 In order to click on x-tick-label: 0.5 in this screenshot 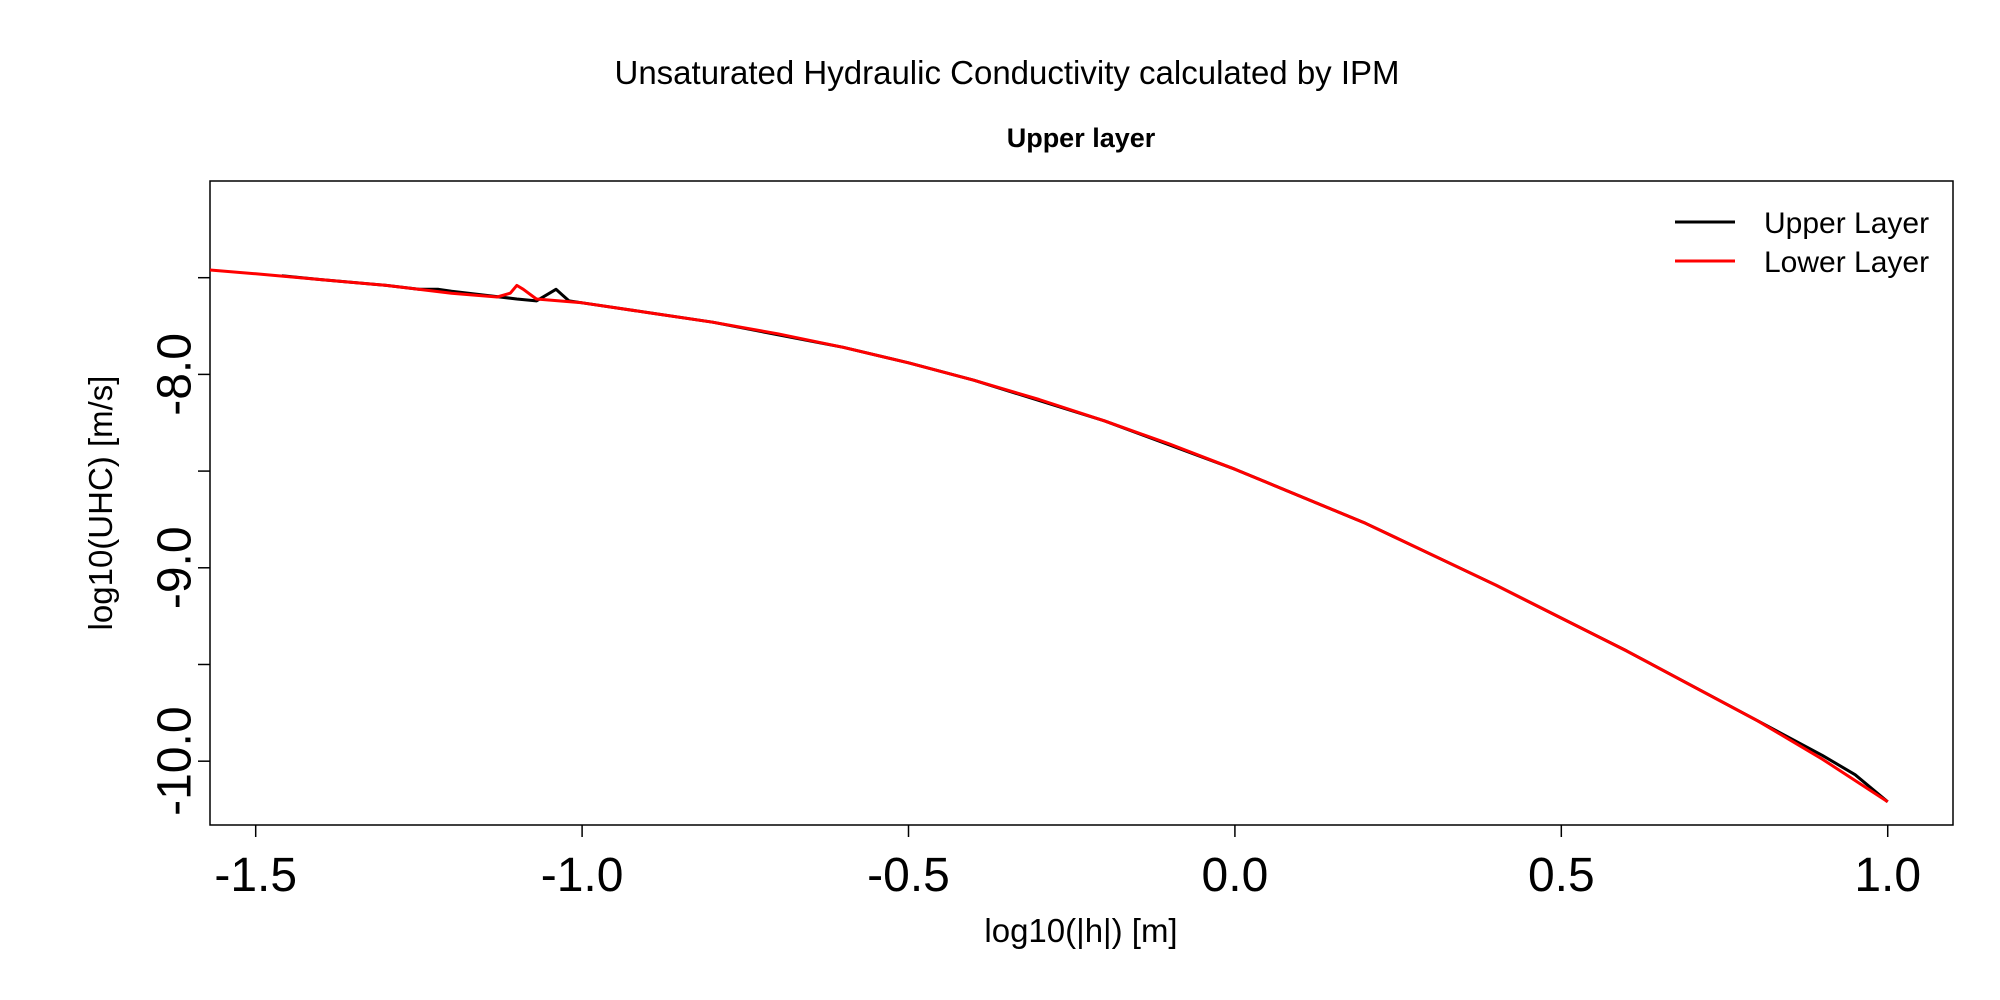, I will do `click(1561, 875)`.